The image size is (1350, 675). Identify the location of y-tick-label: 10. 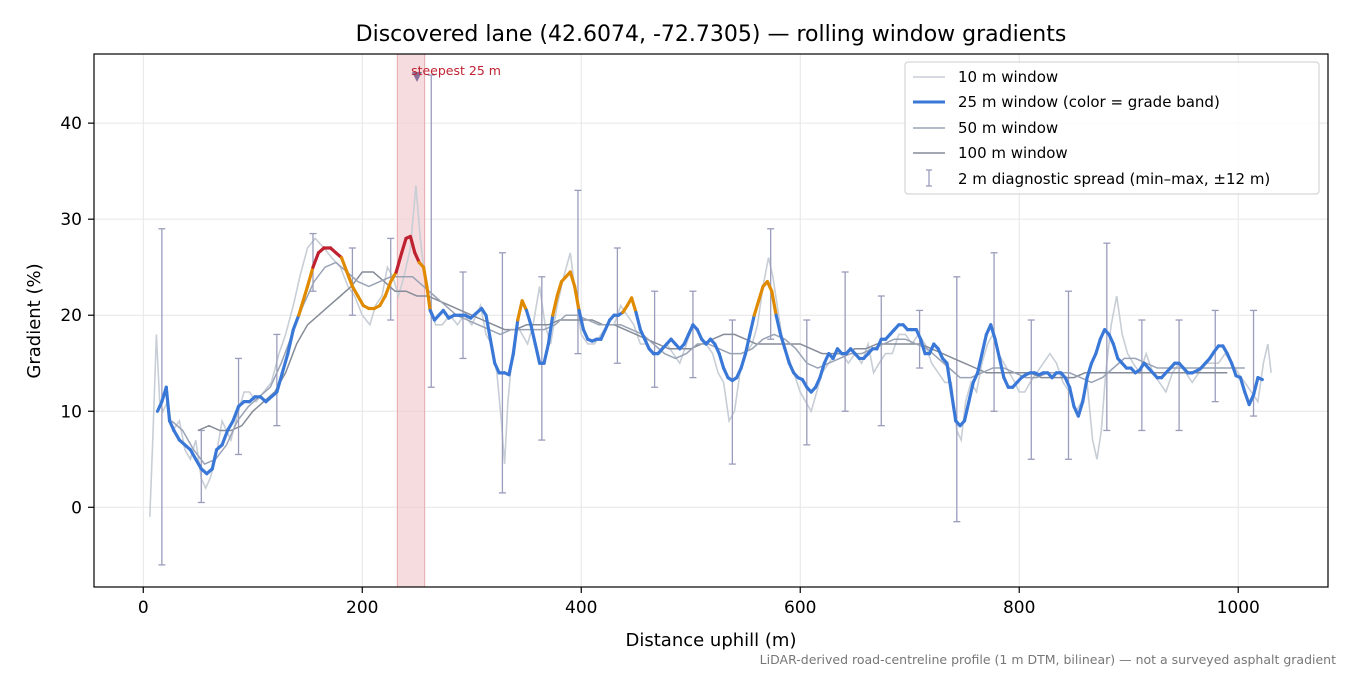
(71, 412).